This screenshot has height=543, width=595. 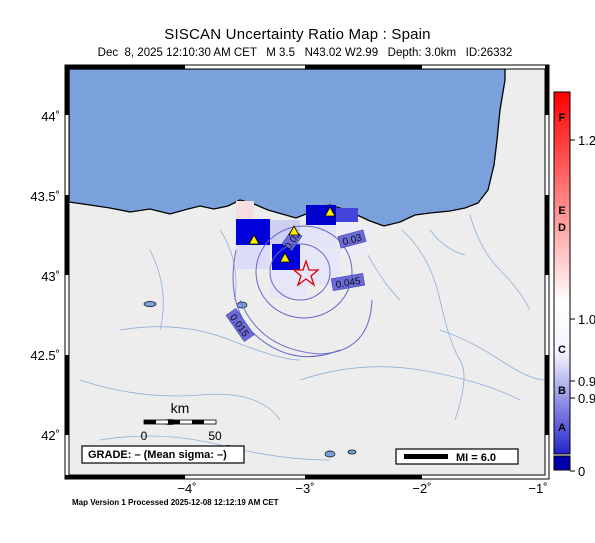 What do you see at coordinates (562, 350) in the screenshot?
I see `grade-letter: C` at bounding box center [562, 350].